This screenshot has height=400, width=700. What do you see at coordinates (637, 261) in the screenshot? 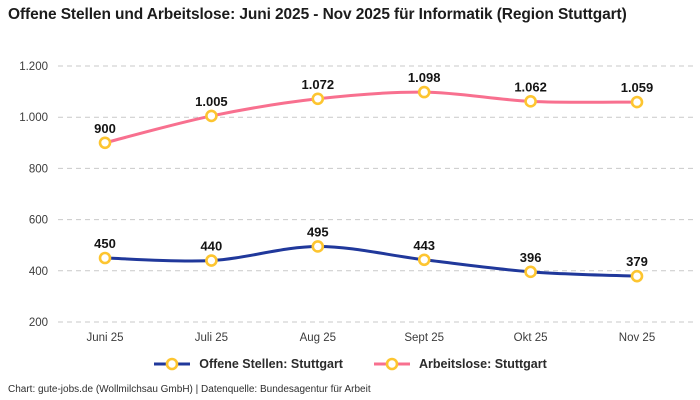
I see `data-label: 379` at bounding box center [637, 261].